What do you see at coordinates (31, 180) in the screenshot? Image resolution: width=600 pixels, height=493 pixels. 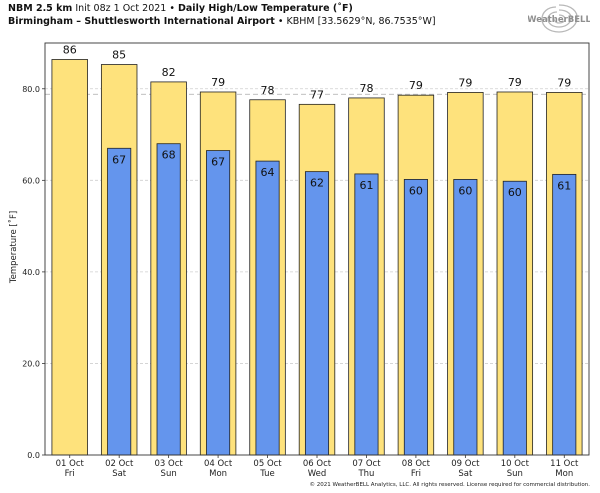 I see `y-tick-label: 60.0` at bounding box center [31, 180].